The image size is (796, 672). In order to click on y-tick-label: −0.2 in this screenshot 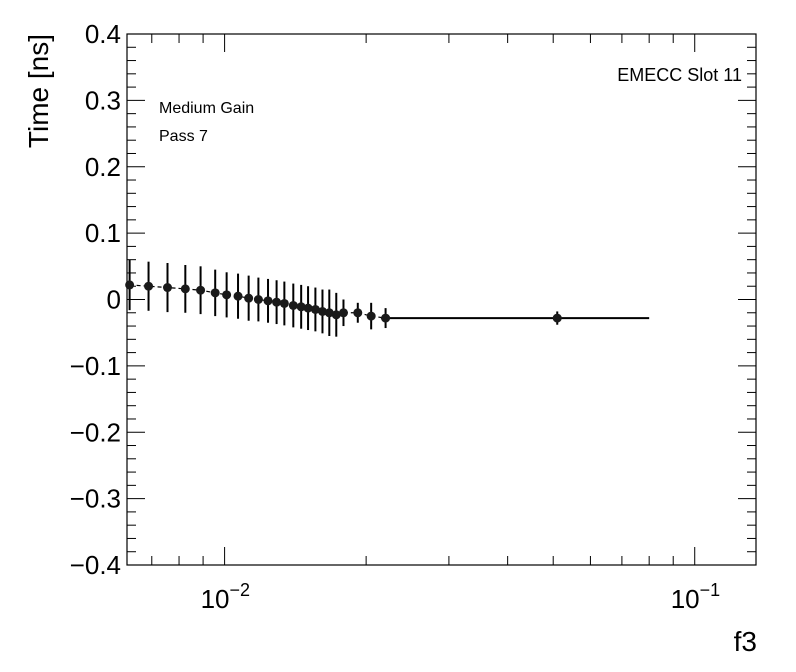, I will do `click(95, 432)`.